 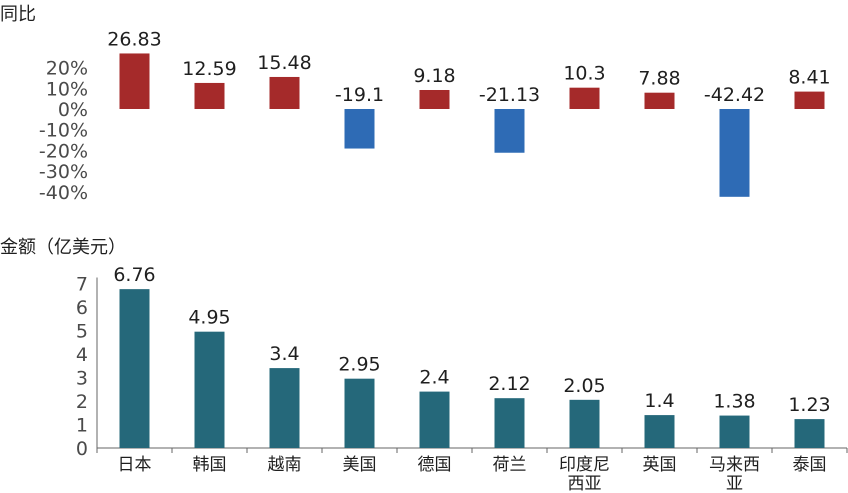 What do you see at coordinates (82, 355) in the screenshot?
I see `amount-tick-label: 4` at bounding box center [82, 355].